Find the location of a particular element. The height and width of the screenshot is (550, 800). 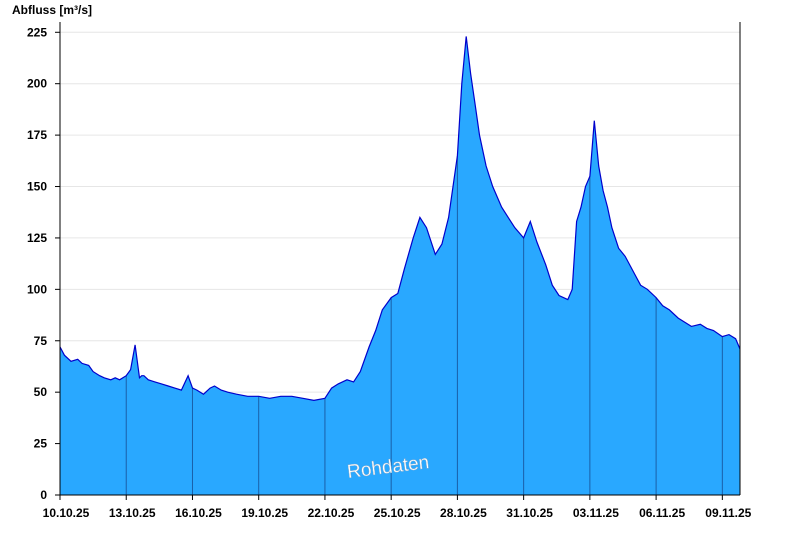

y-axis-title: Abfluss [m³/s] is located at coordinates (52, 10).